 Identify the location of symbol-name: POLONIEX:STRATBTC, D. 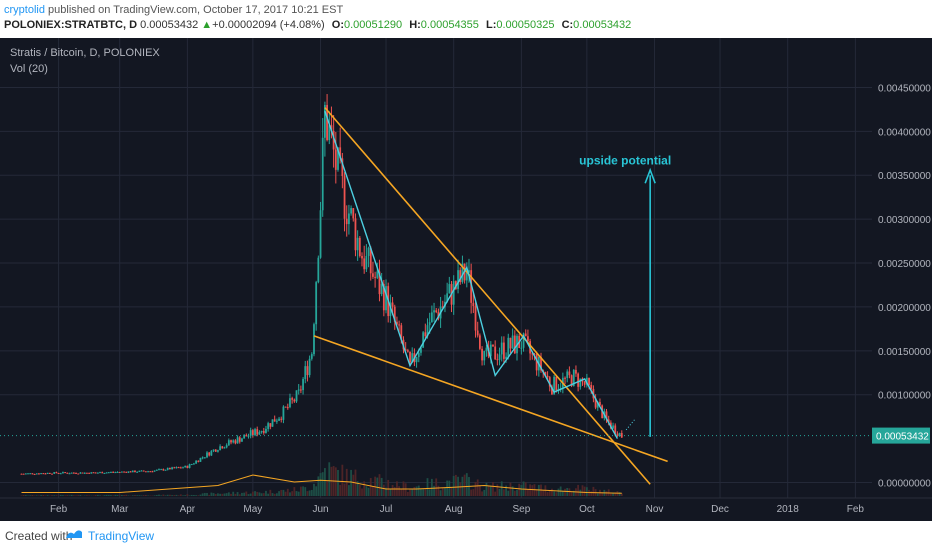
(71, 25).